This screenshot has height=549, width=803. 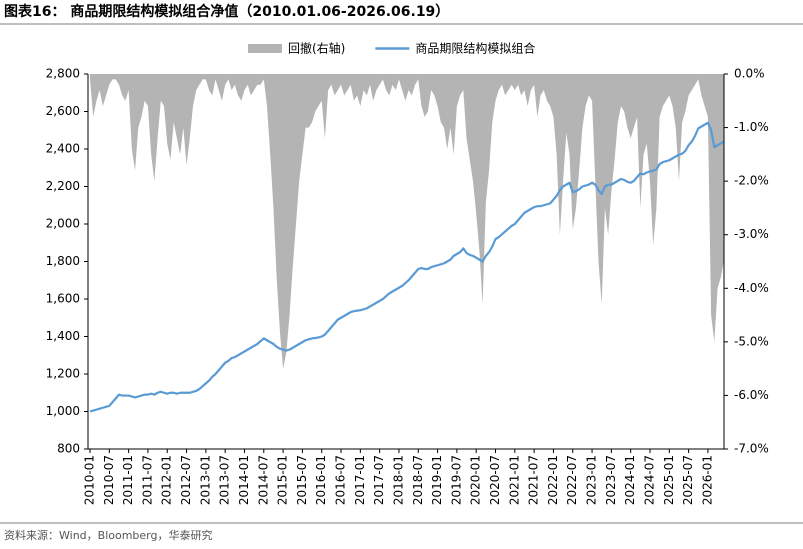 I want to click on y-tick-label: 2,400, so click(x=63, y=149).